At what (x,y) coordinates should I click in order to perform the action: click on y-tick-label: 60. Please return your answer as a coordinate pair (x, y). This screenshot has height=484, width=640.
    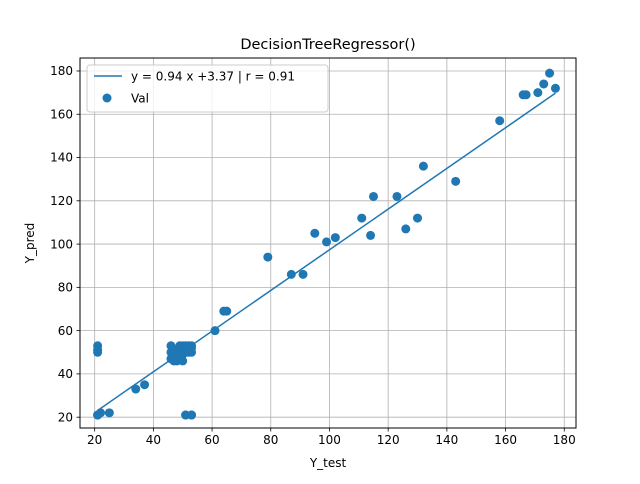
    Looking at the image, I should click on (65, 331).